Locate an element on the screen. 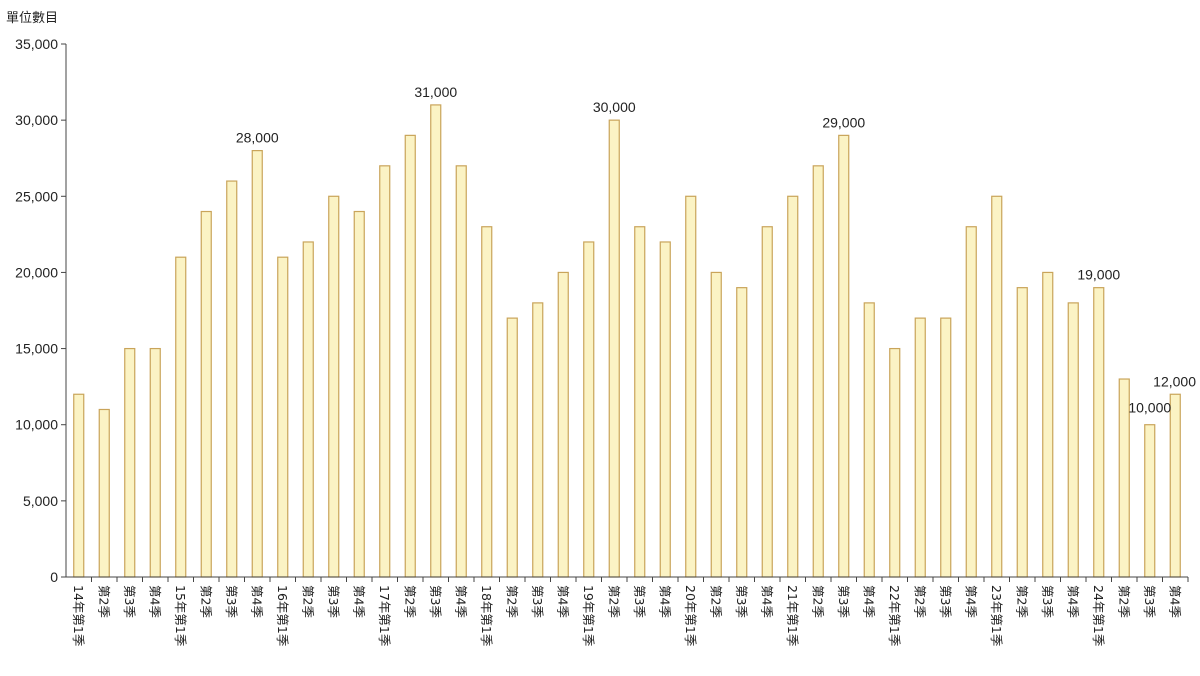  x-tick-label: 19年第1季 is located at coordinates (588, 616).